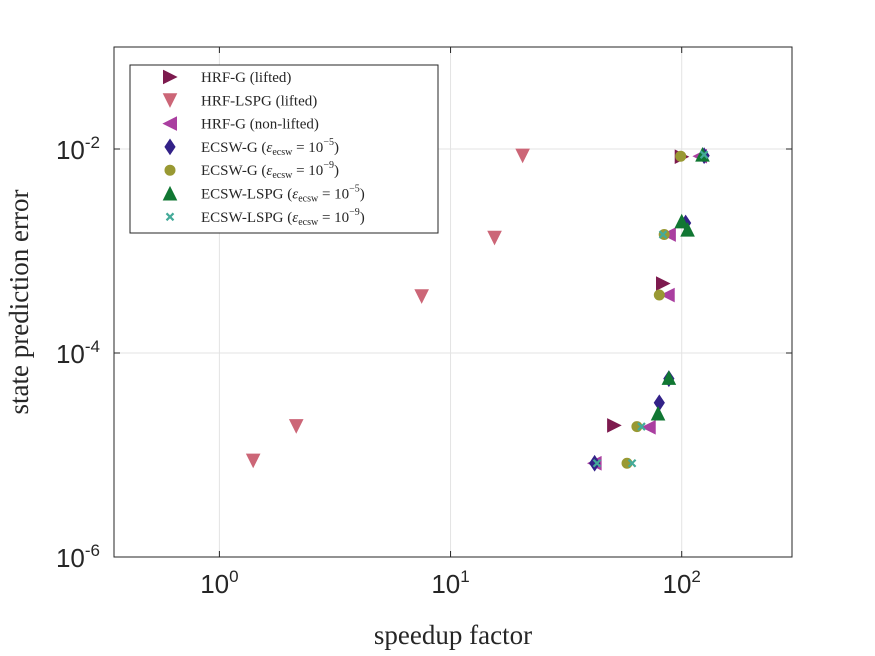 The width and height of the screenshot is (875, 656). I want to click on legend-entry: ECSW-LSPG (εecsw = 10−5), so click(263, 194).